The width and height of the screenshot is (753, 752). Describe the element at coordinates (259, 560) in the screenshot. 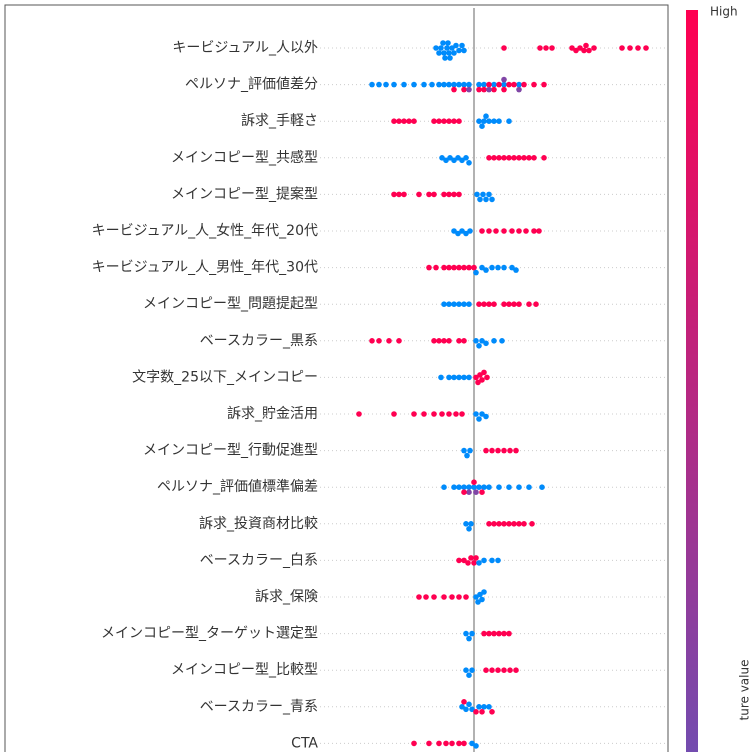

I see `feature-label: ベースカラー_白系` at that location.